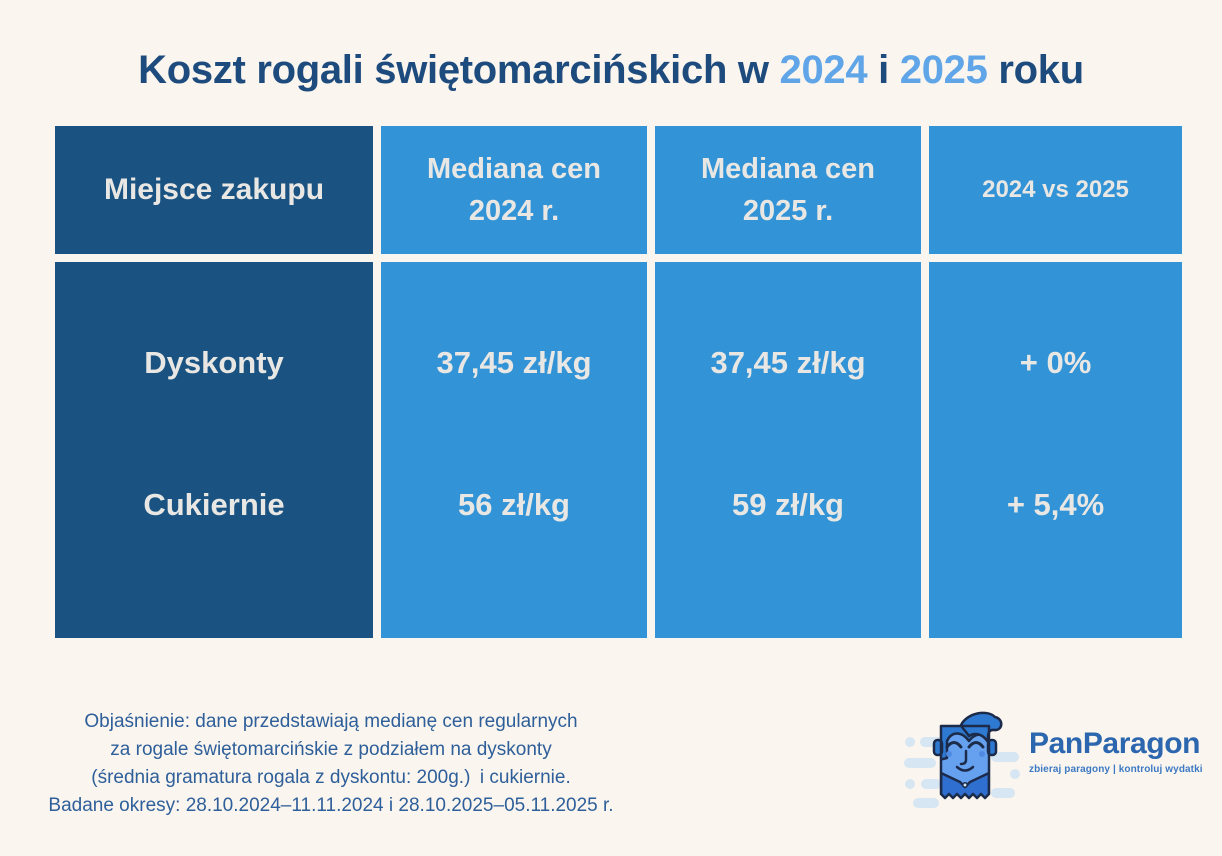 Image resolution: width=1222 pixels, height=856 pixels. I want to click on title-year-2025: 2025, so click(943, 70).